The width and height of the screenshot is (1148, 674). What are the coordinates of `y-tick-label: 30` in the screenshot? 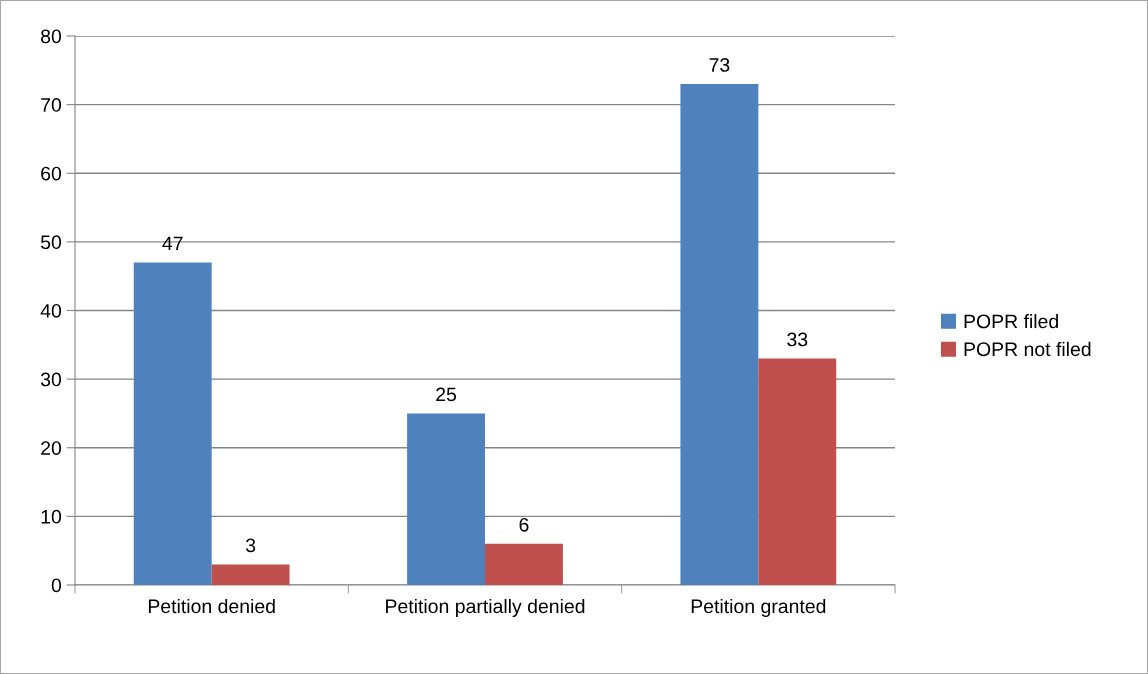 It's located at (51, 379).